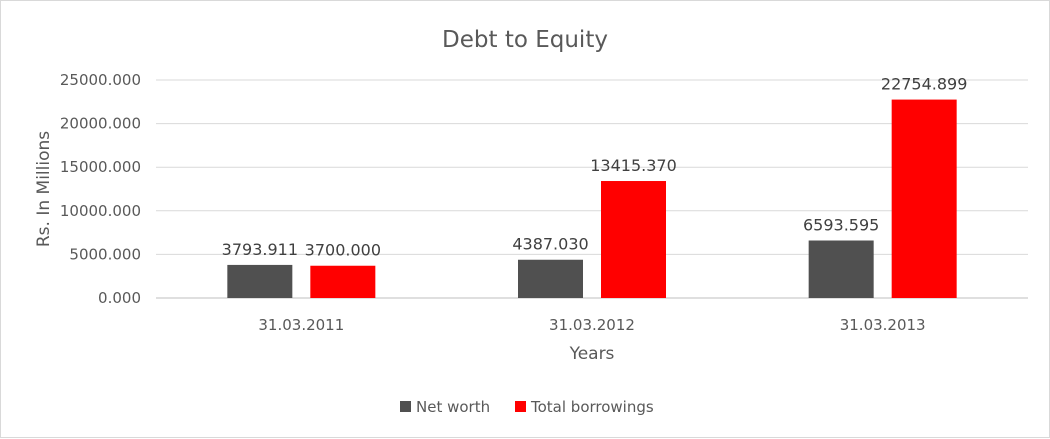 The height and width of the screenshot is (439, 1050). What do you see at coordinates (841, 225) in the screenshot?
I see `data-label: 6593.595` at bounding box center [841, 225].